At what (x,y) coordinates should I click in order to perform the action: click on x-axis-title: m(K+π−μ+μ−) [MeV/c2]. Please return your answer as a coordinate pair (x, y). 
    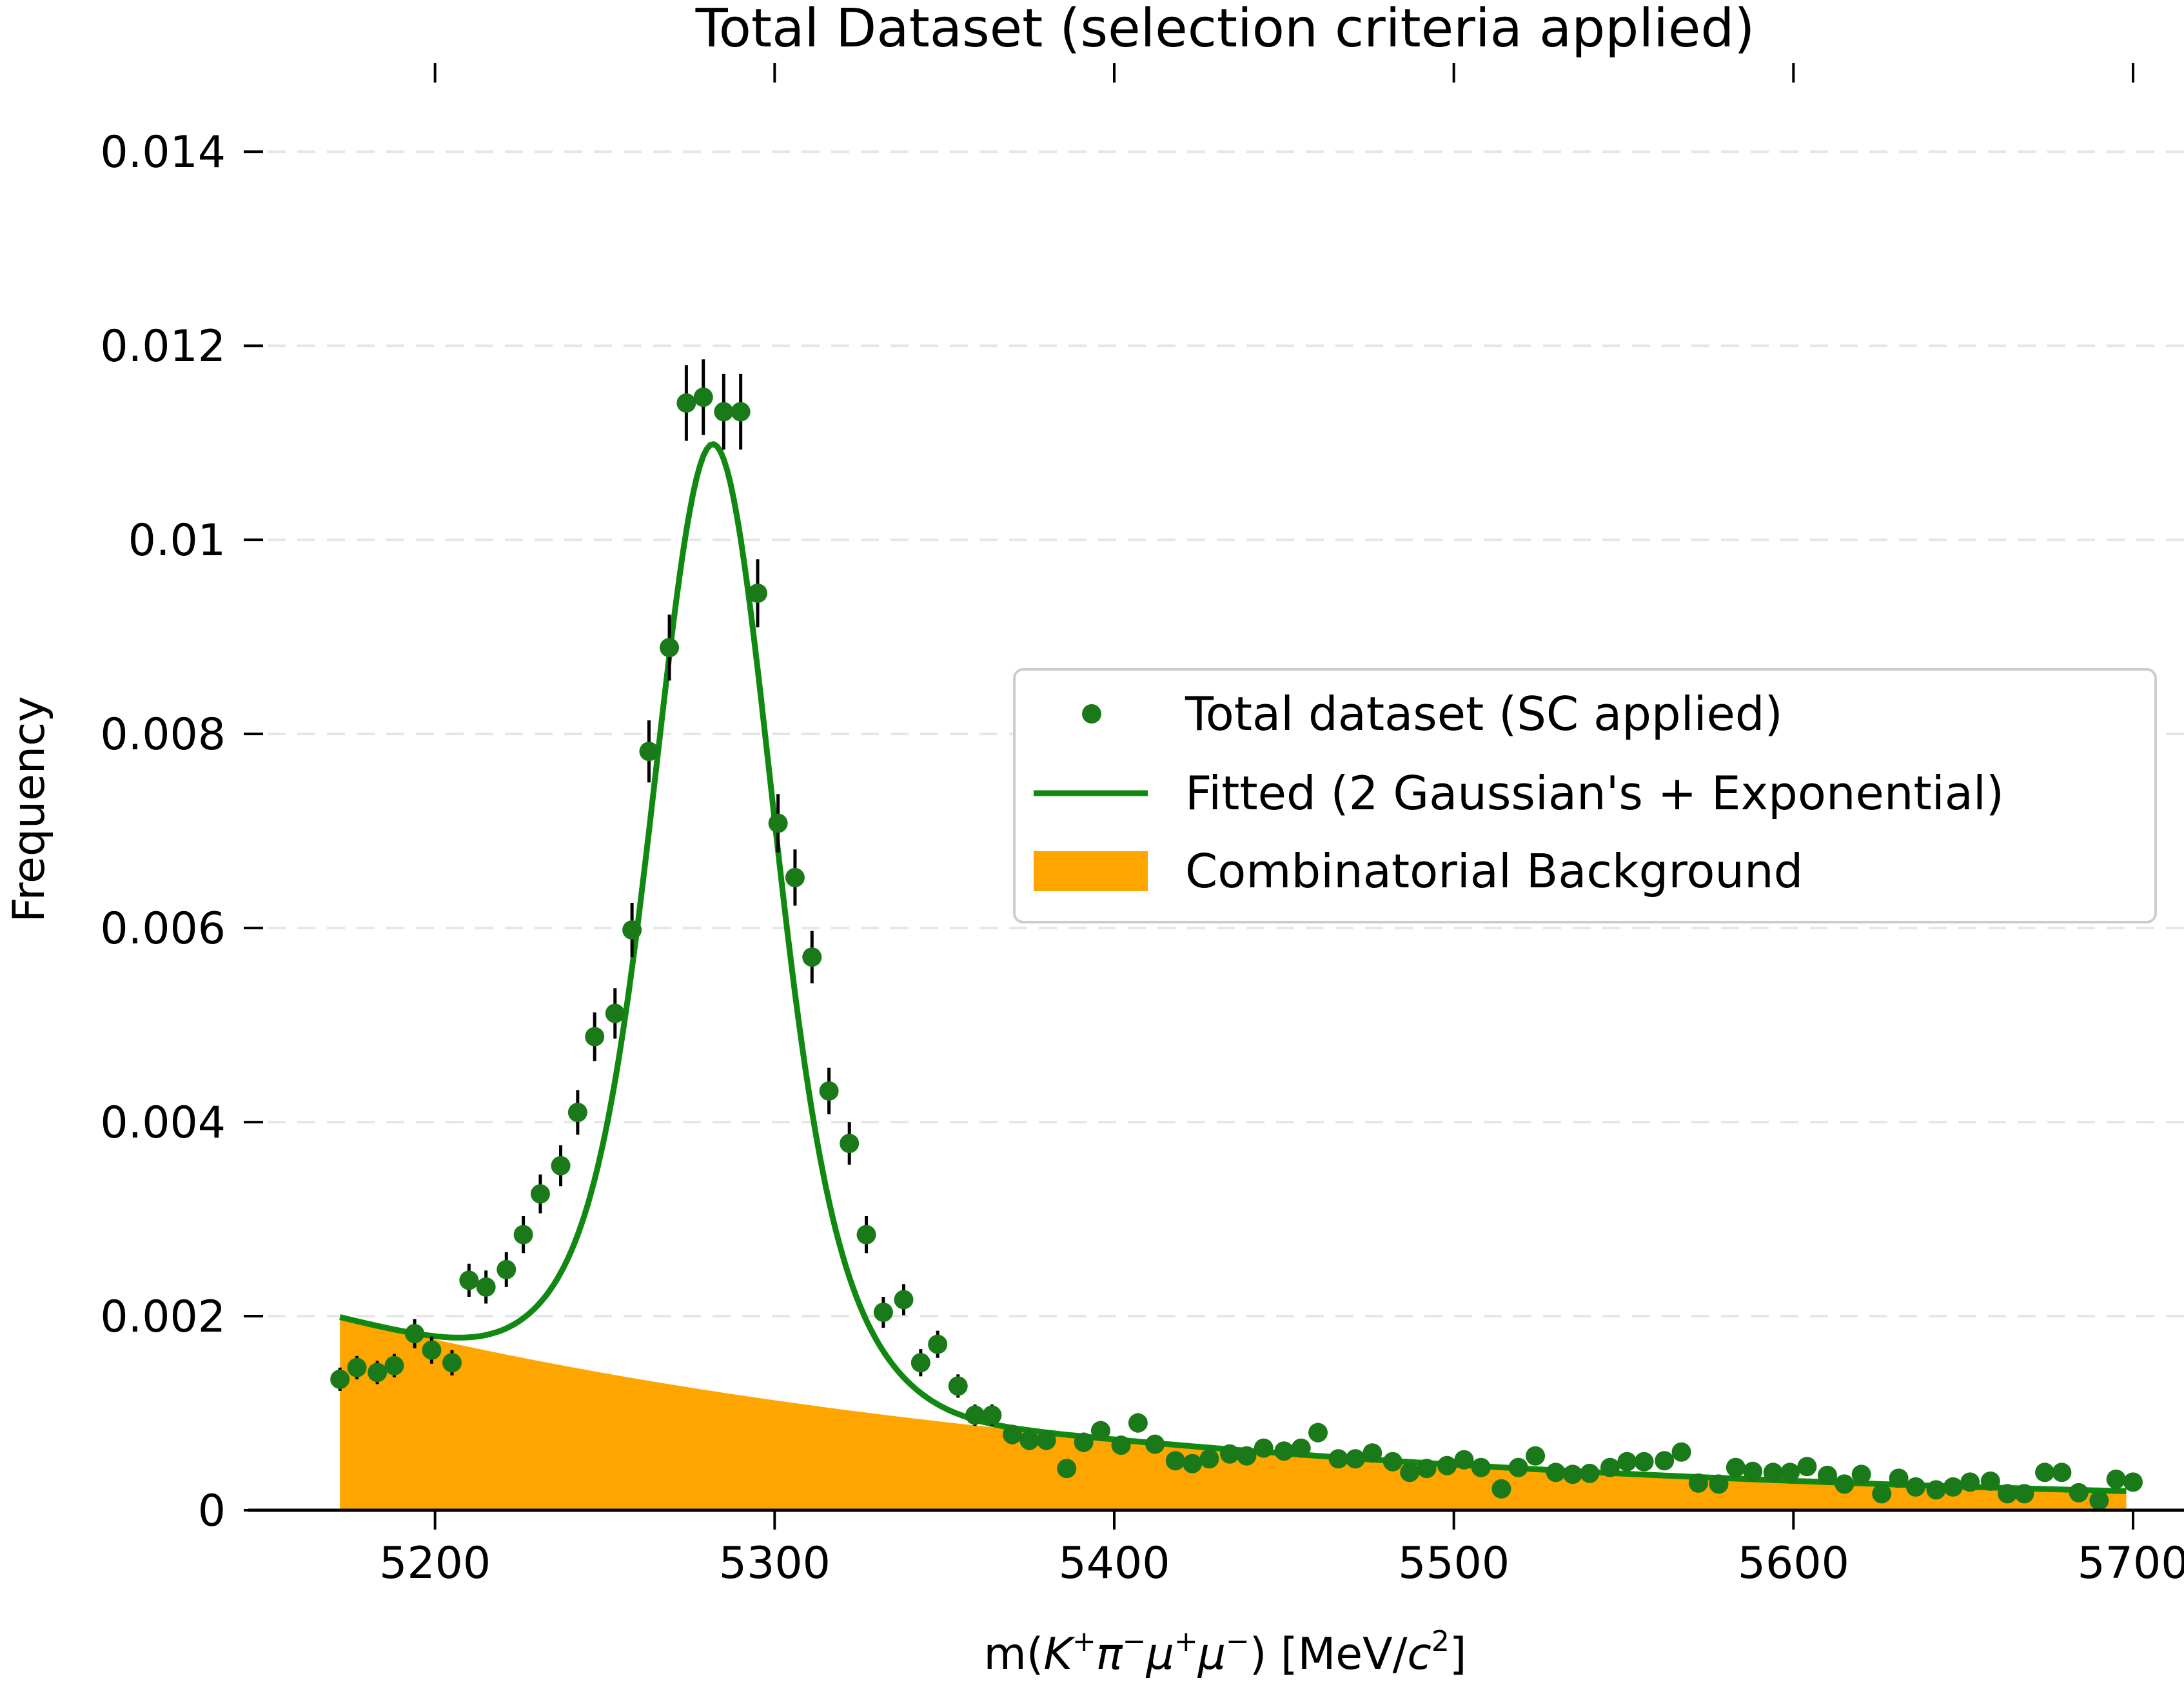
    Looking at the image, I should click on (1225, 1653).